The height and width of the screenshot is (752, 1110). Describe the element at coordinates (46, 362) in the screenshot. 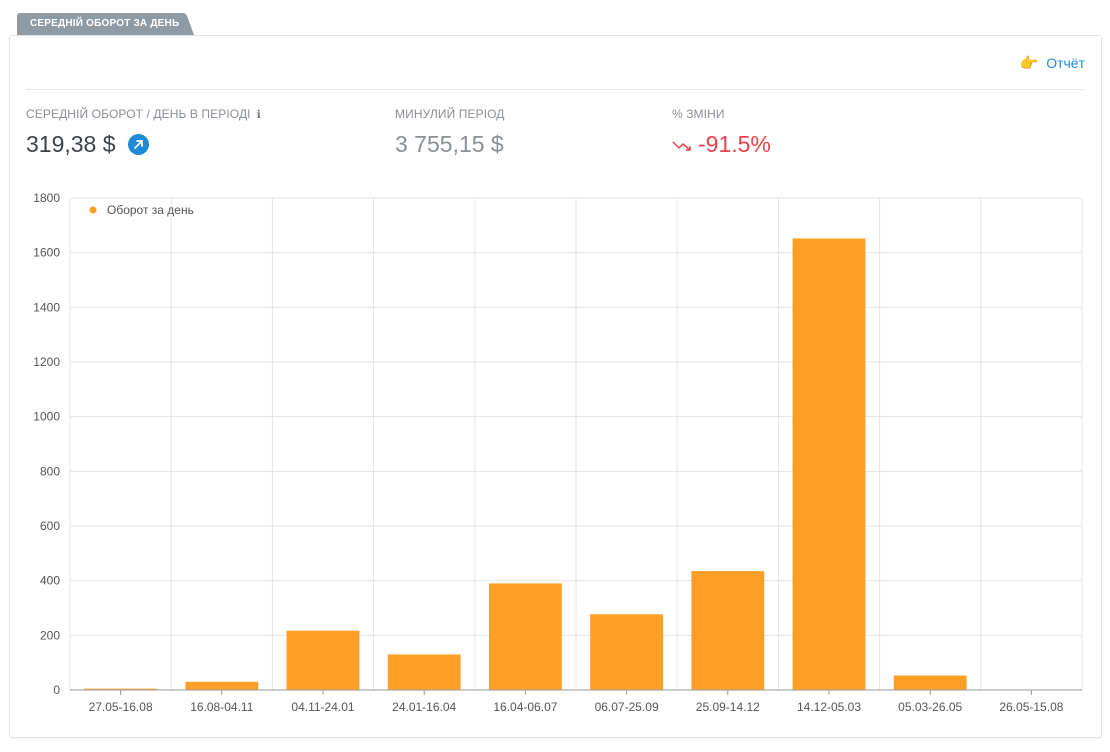

I see `y-tick-label: 1200` at that location.